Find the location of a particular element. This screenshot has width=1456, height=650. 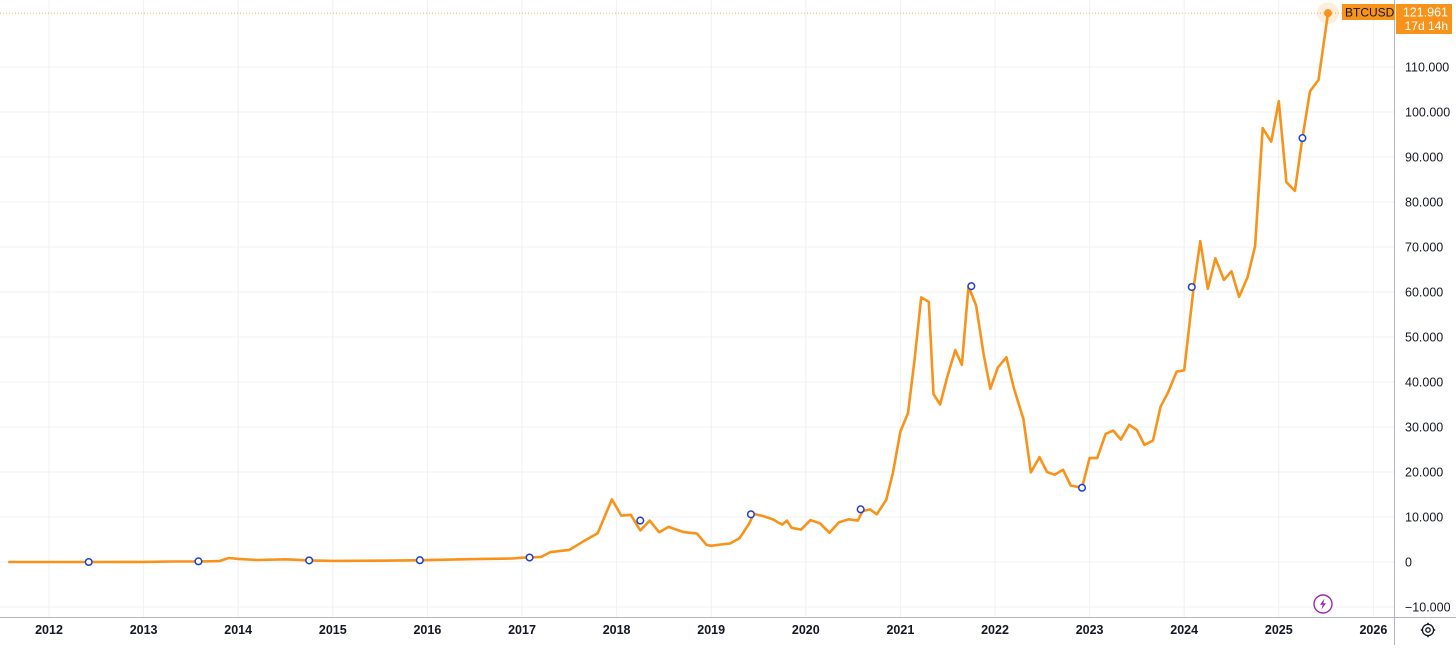

y-tick-label: 80.000 is located at coordinates (1424, 203).